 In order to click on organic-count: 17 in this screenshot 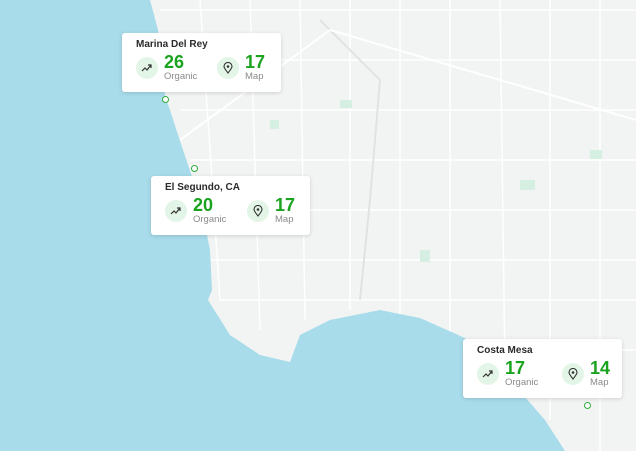, I will do `click(515, 368)`.